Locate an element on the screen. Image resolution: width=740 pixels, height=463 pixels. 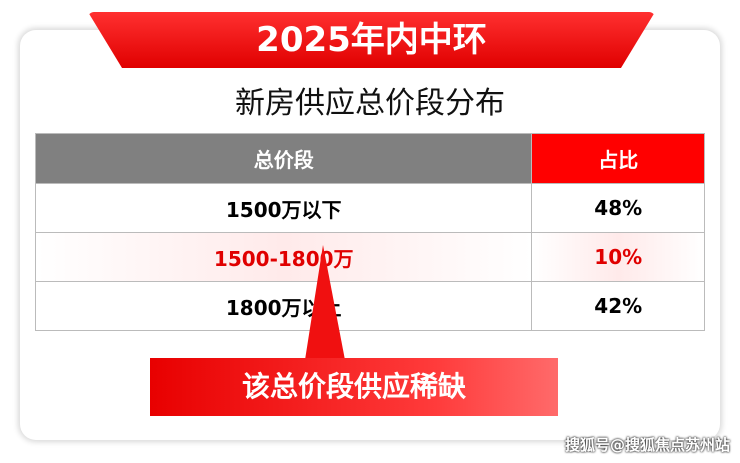
cell: 10% is located at coordinates (618, 257).